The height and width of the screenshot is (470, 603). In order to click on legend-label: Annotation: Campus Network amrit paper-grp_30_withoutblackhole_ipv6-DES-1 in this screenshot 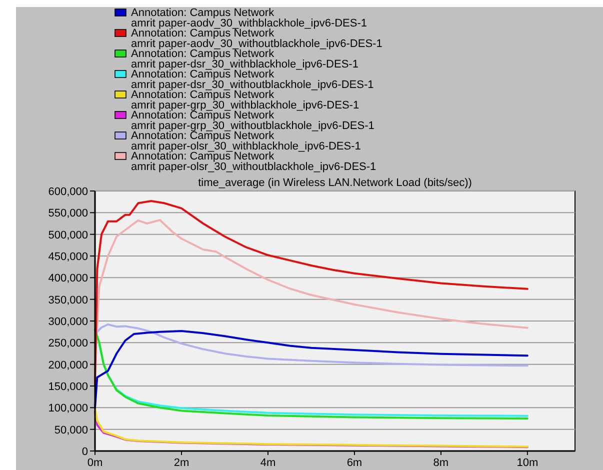, I will do `click(252, 121)`.